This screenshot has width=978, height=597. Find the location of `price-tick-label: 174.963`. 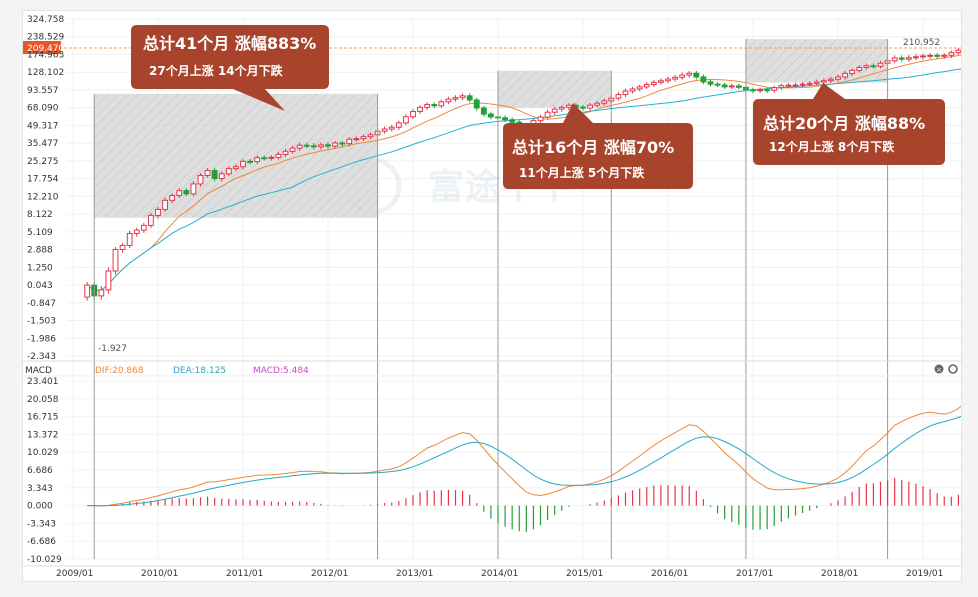

price-tick-label: 174.963 is located at coordinates (45, 55).